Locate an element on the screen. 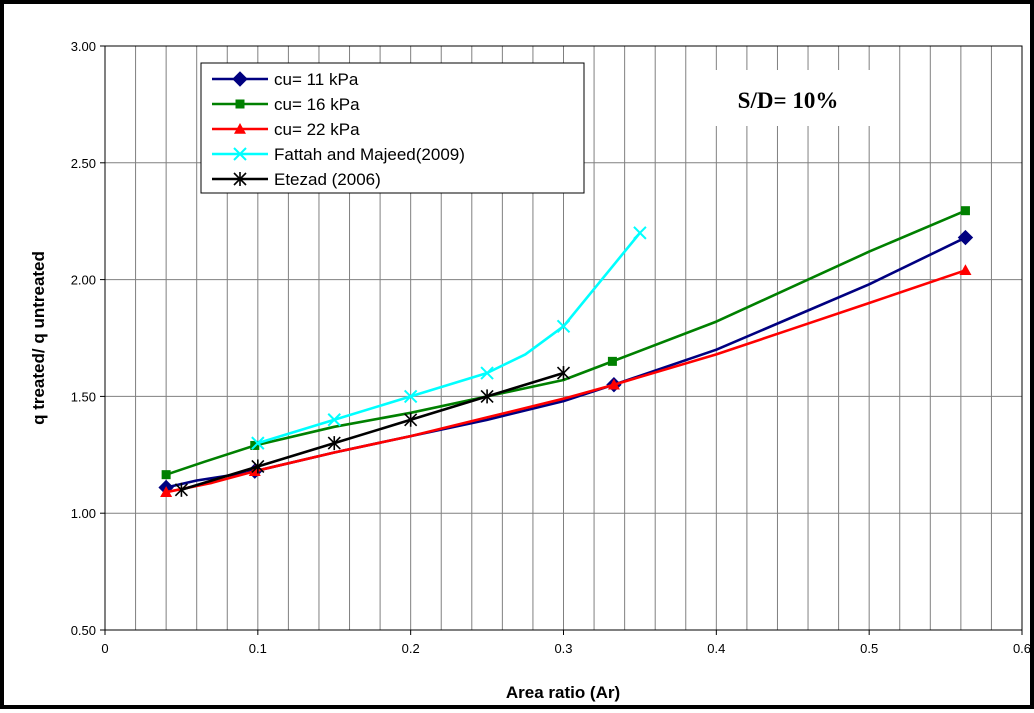 The image size is (1034, 713). legend-label: cu= 22 kPa is located at coordinates (317, 129).